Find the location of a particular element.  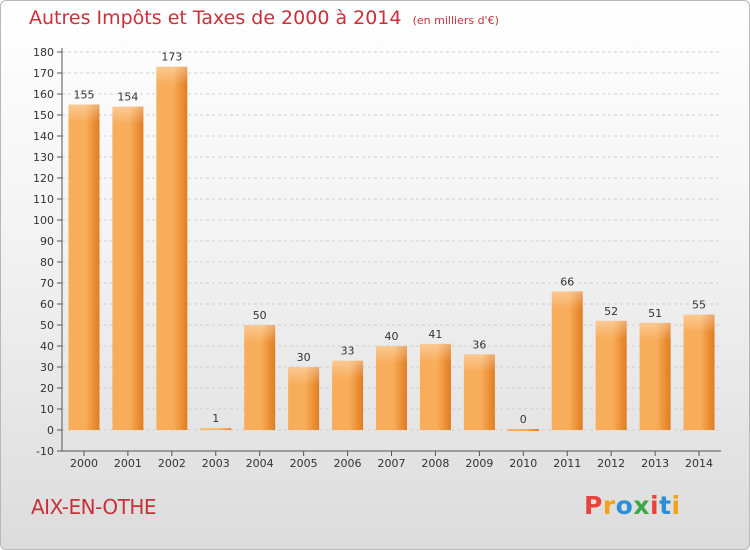

x-tick-label-2014: 2014 is located at coordinates (699, 463).